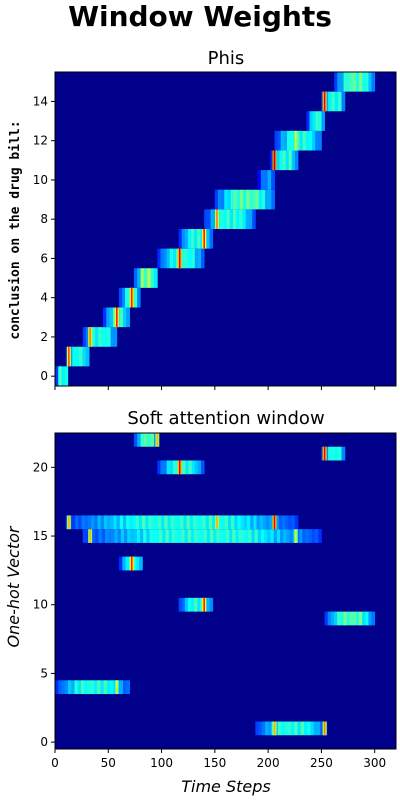 This screenshot has width=400, height=800. What do you see at coordinates (44, 219) in the screenshot?
I see `y-tick-label: 8` at bounding box center [44, 219].